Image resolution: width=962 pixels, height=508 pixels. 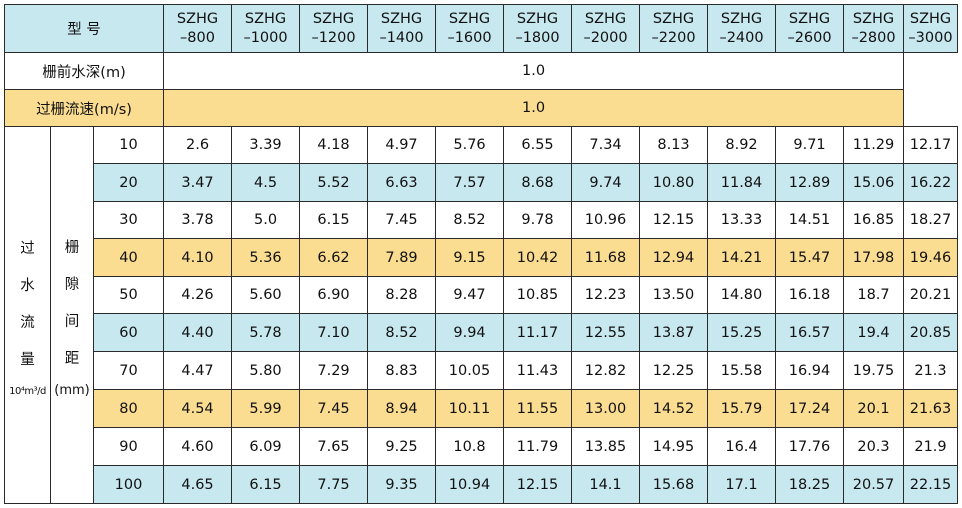 I want to click on flow-value-cell: 9.74, so click(x=606, y=182).